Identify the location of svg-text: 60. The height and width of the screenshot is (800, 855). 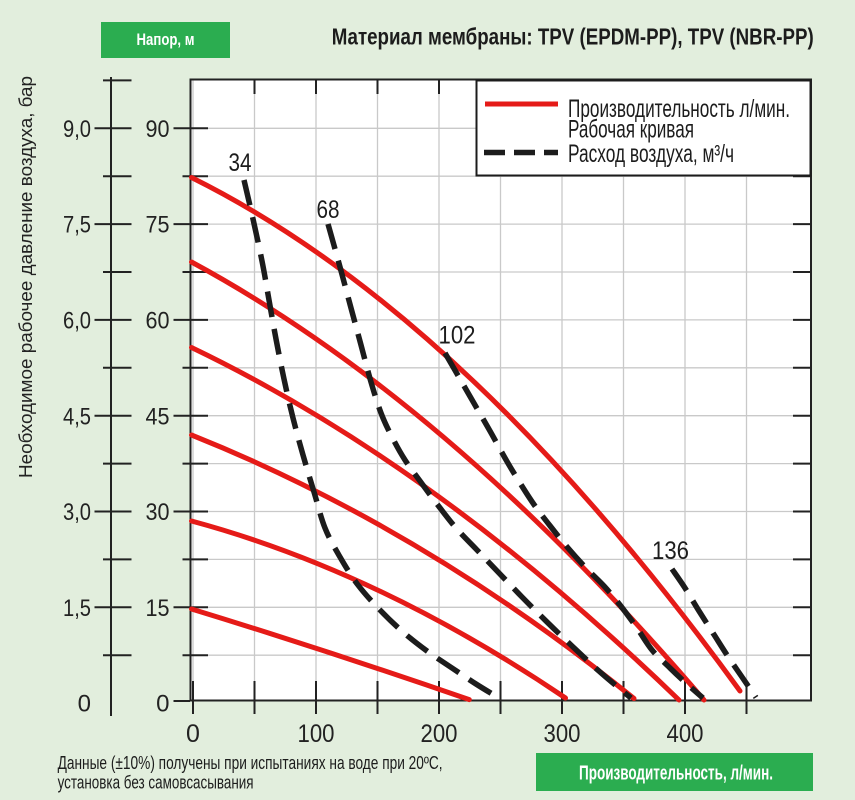
(158, 321).